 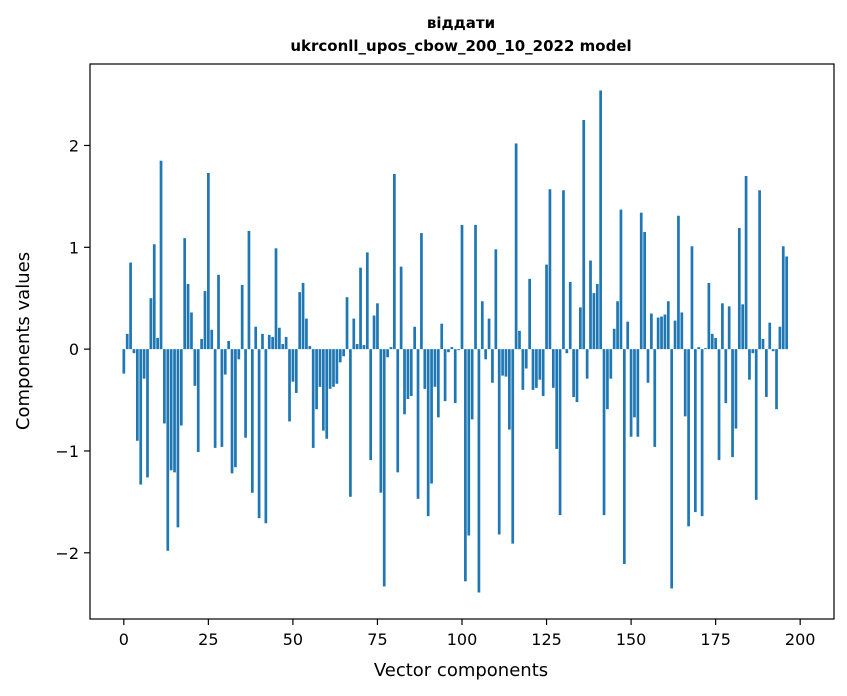 I want to click on y-tick-label: 2, so click(x=74, y=145).